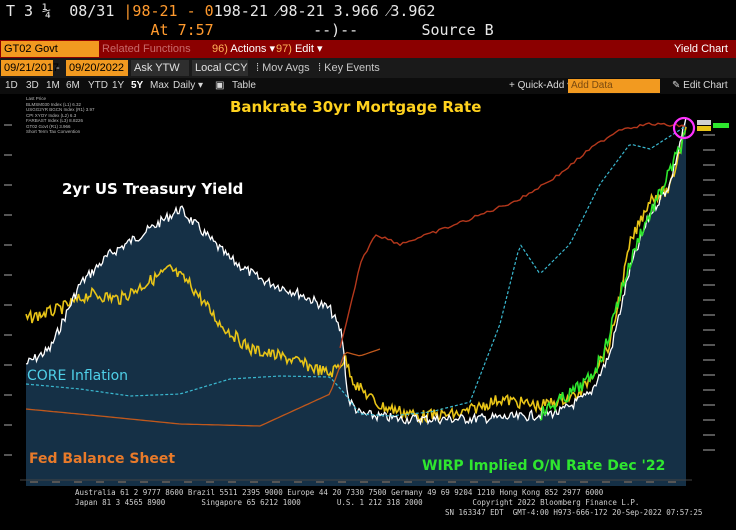 This screenshot has width=736, height=530. I want to click on legend-item: Short Term Tax Convention, so click(53, 131).